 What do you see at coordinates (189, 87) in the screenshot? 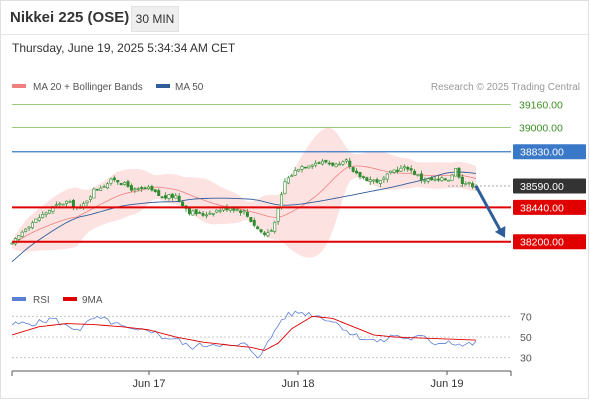
I see `ma50-legend-label: MA 50` at bounding box center [189, 87].